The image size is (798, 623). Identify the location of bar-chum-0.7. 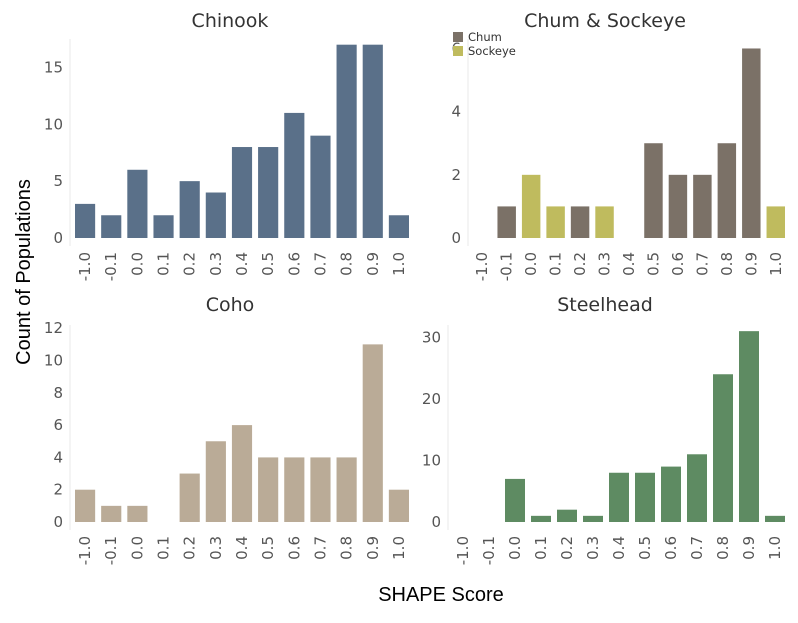
(702, 206).